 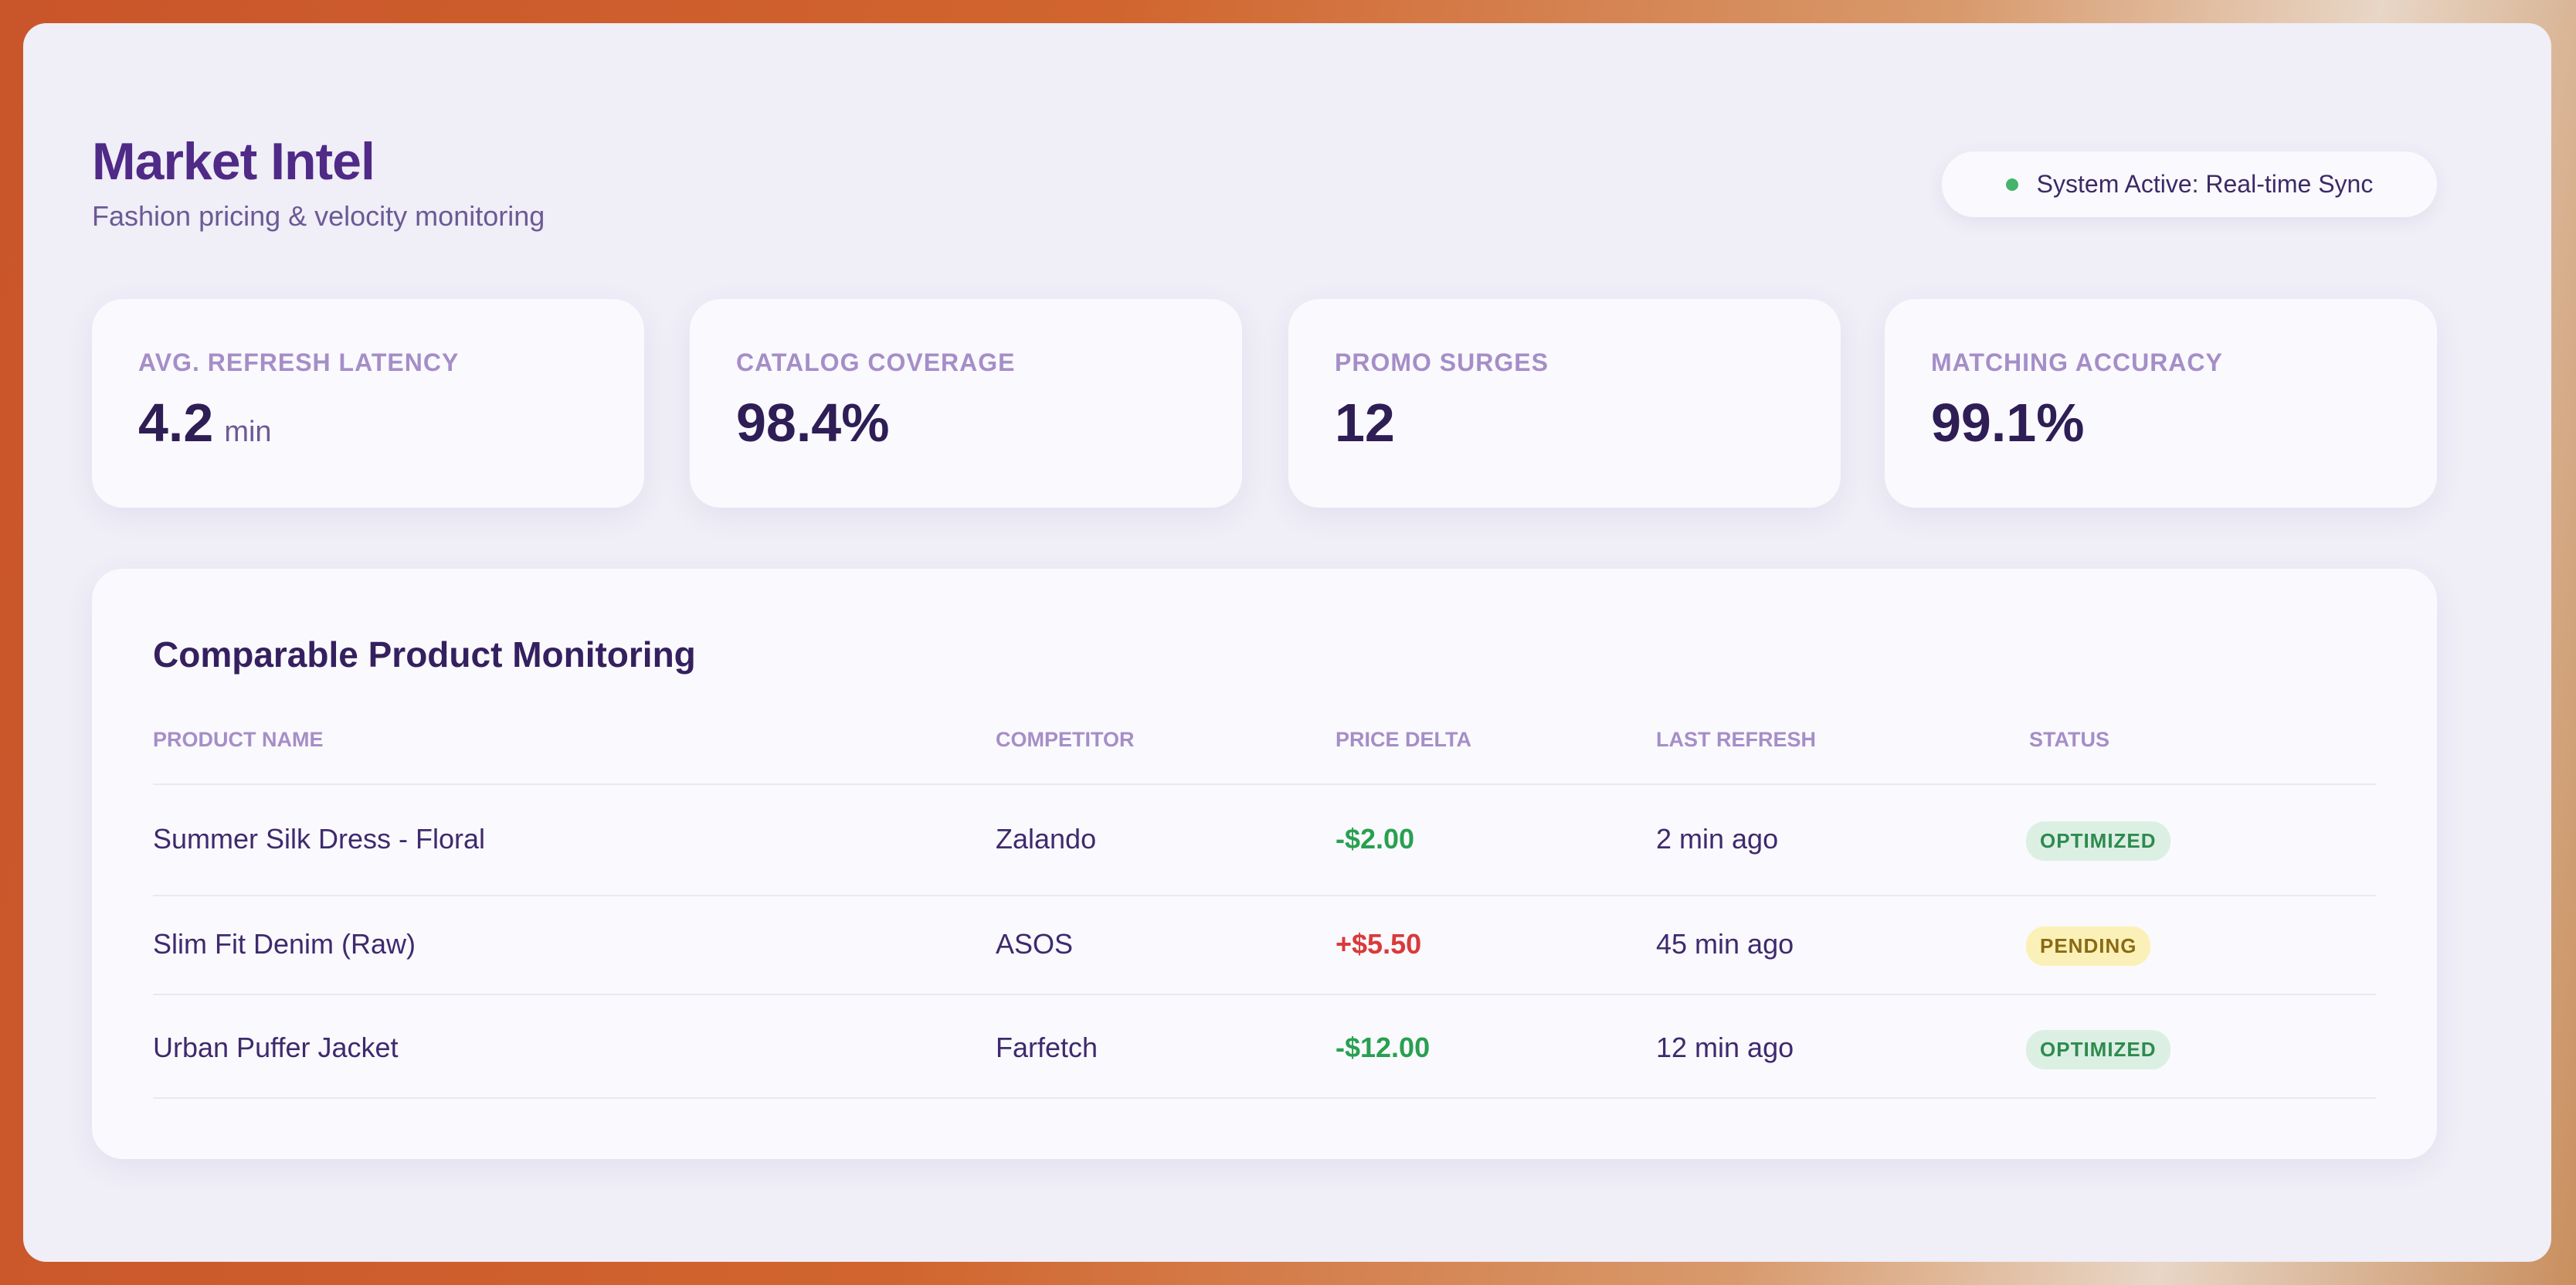 I want to click on metric-value: 99.1%, so click(x=2007, y=423).